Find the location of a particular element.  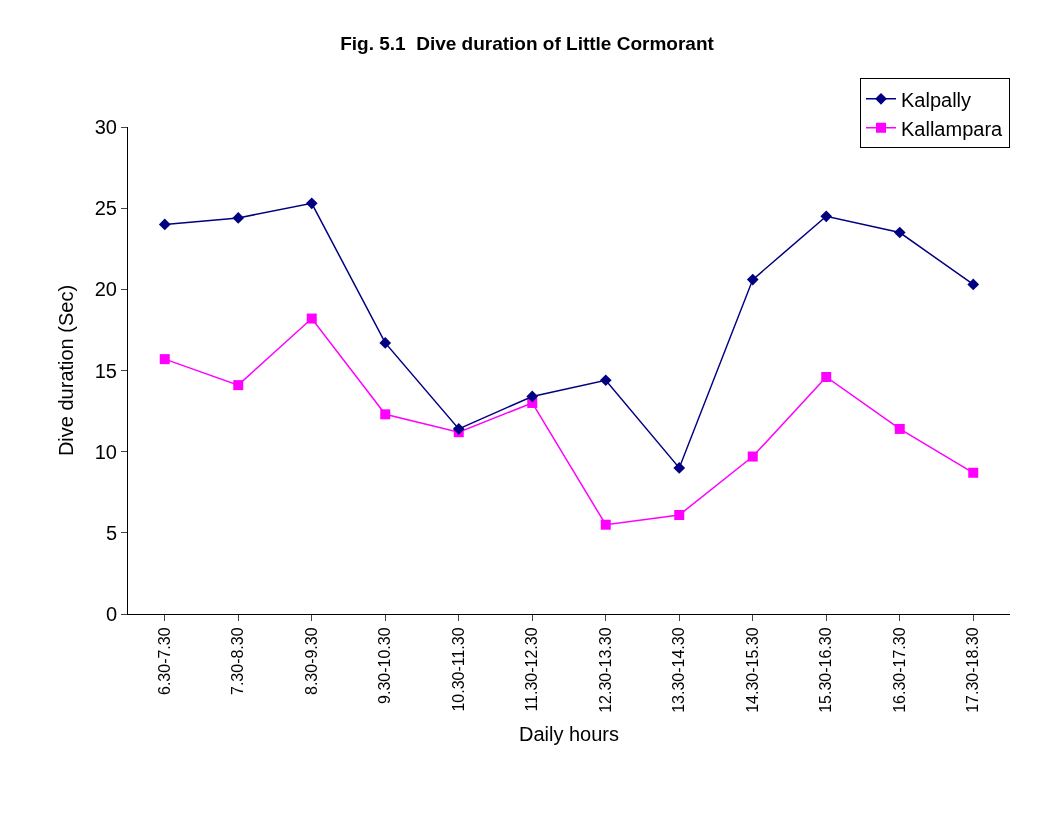

x-tick-label: 8.30-9.30 is located at coordinates (311, 661).